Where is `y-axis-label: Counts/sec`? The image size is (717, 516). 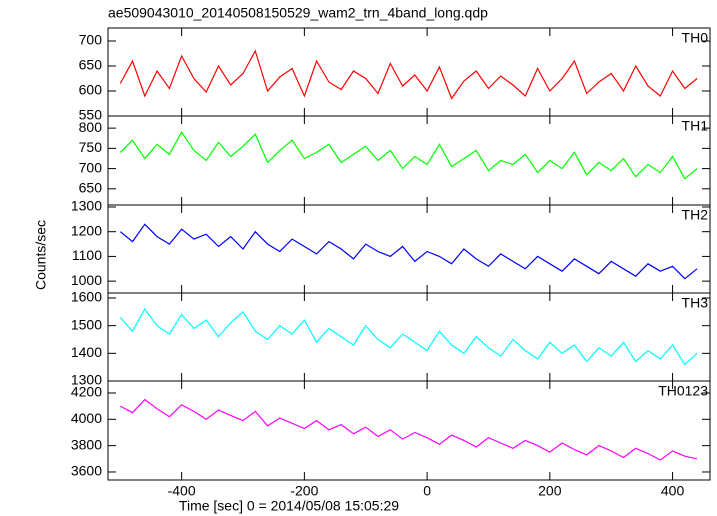 y-axis-label: Counts/sec is located at coordinates (41, 255).